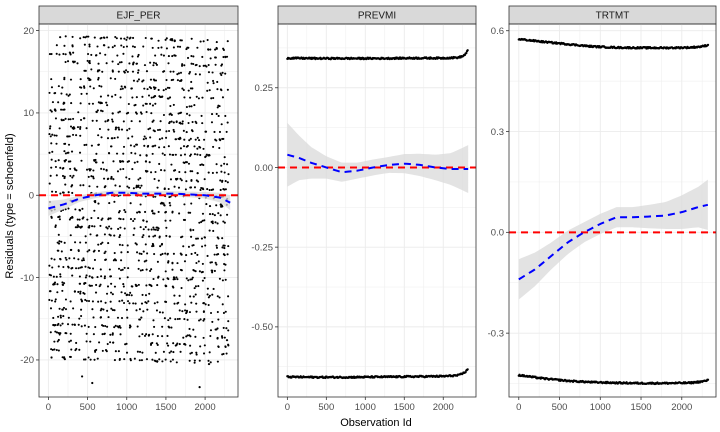 This screenshot has width=720, height=432. What do you see at coordinates (27, 360) in the screenshot?
I see `y-tick-label: -20` at bounding box center [27, 360].